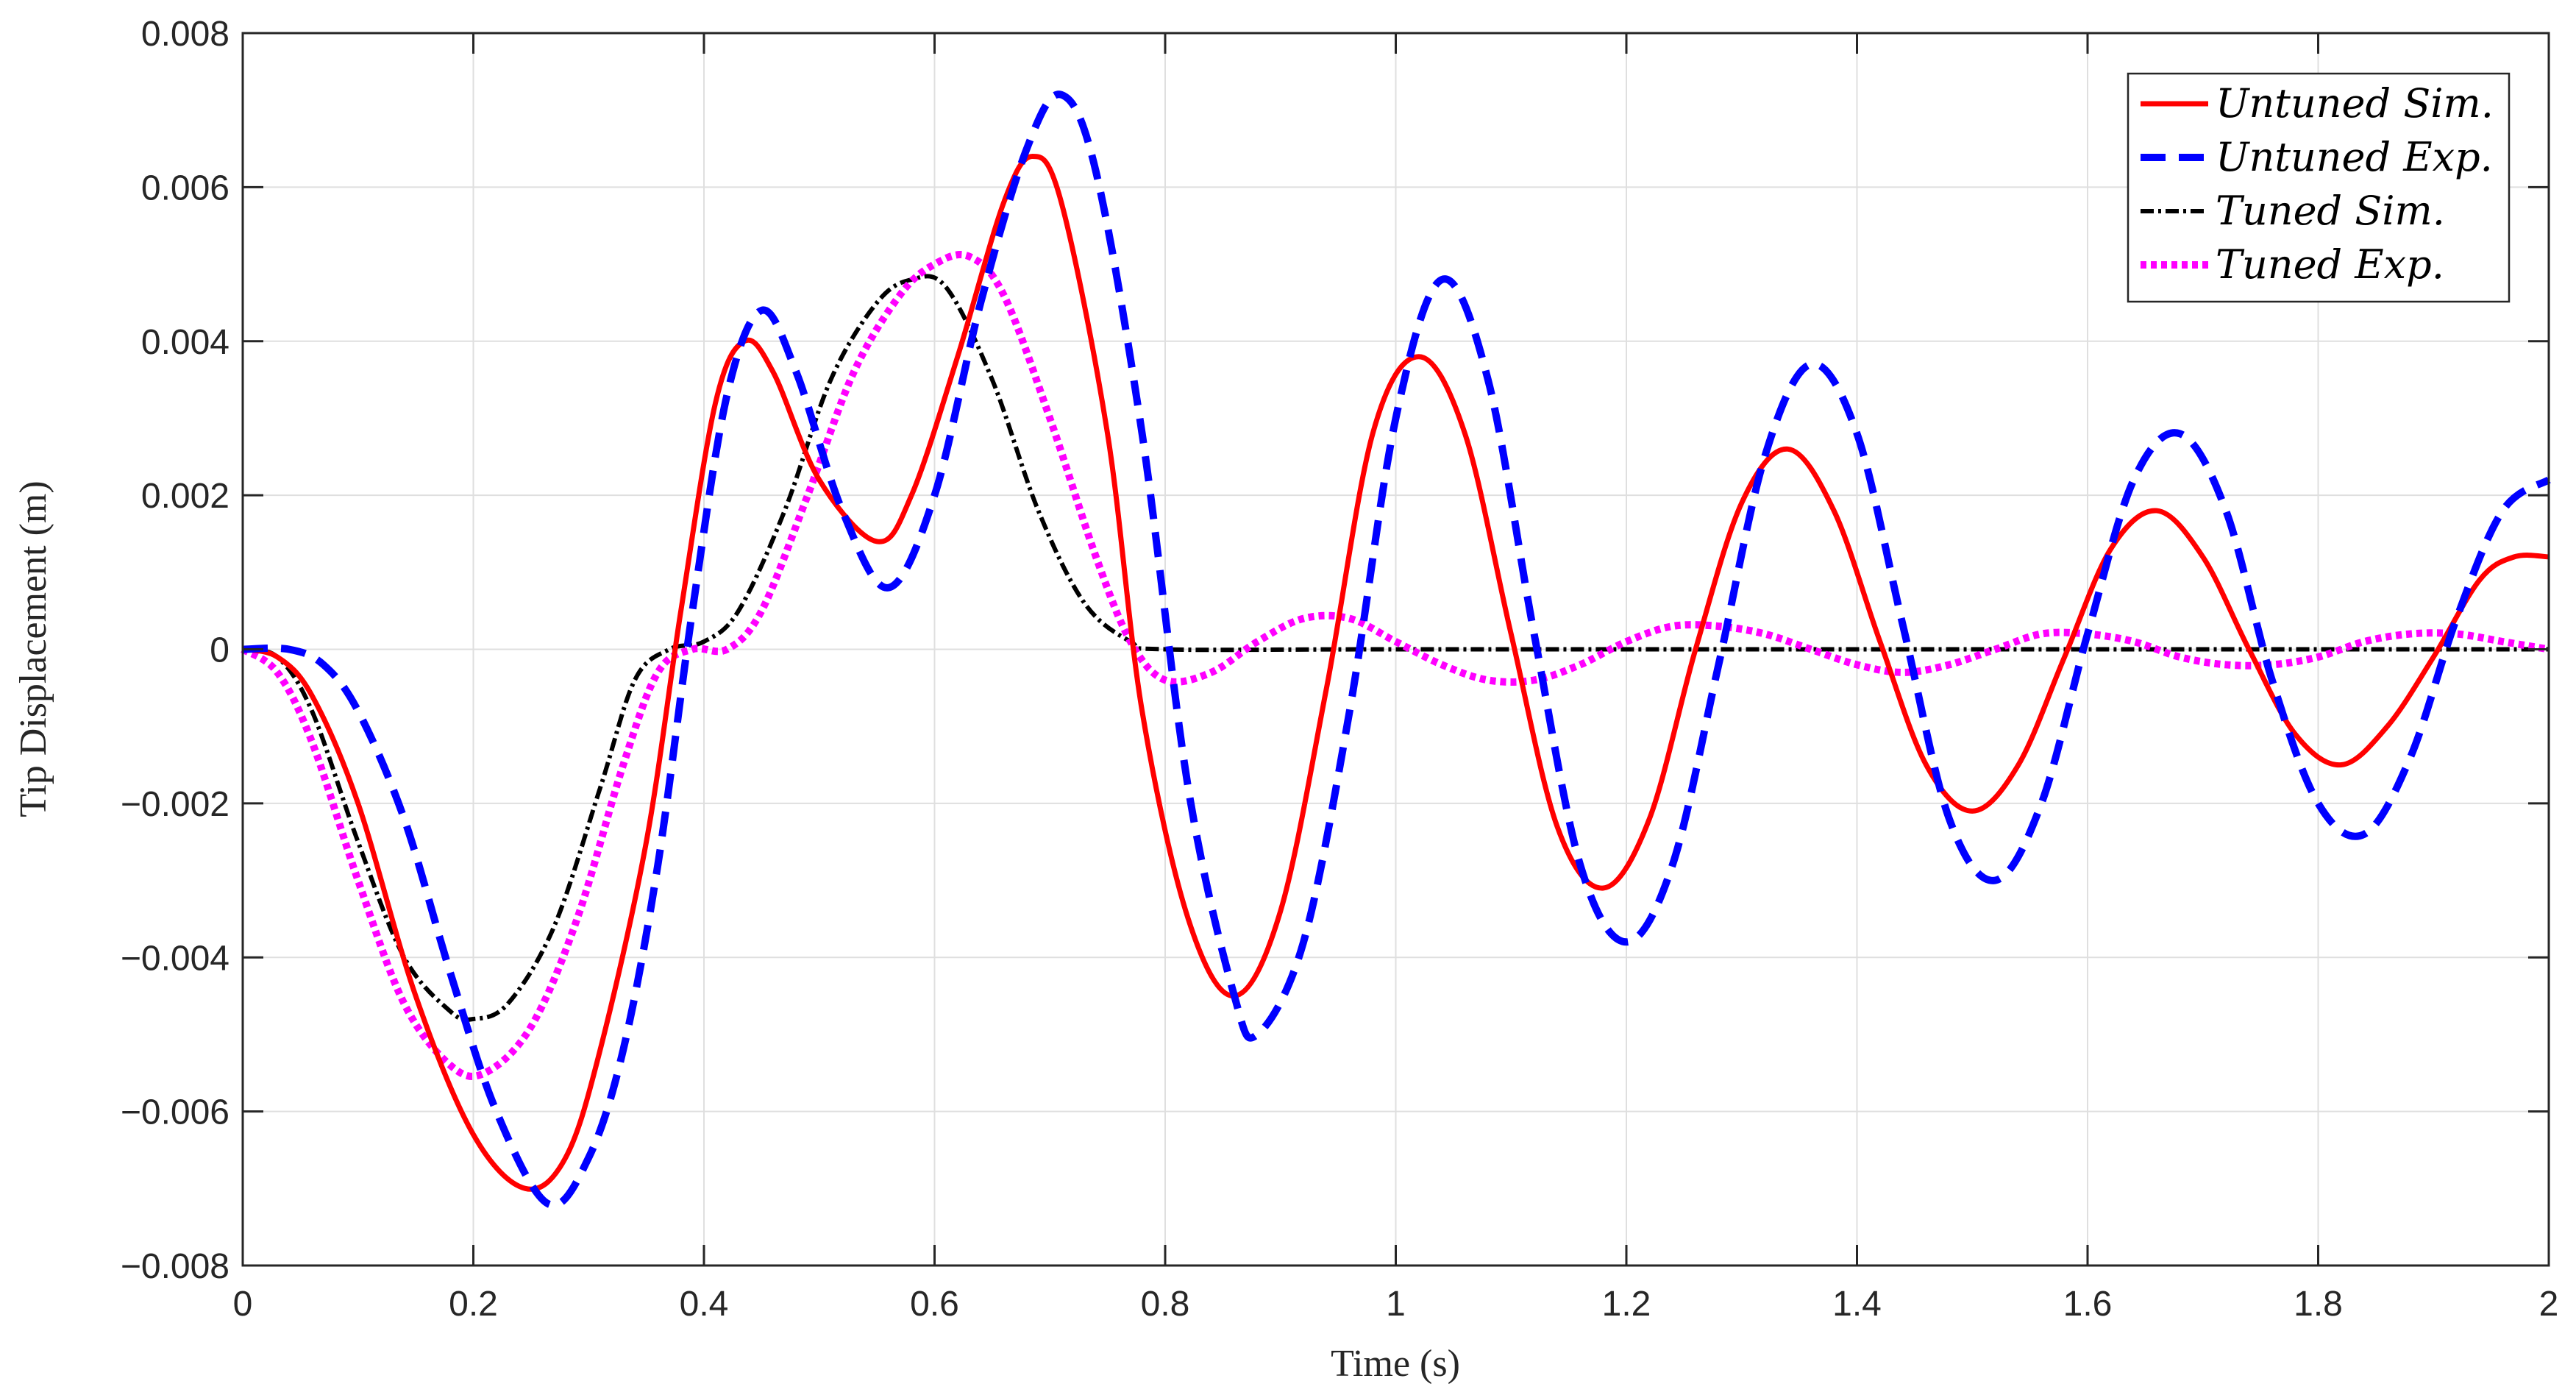 The width and height of the screenshot is (2576, 1395). Describe the element at coordinates (2354, 157) in the screenshot. I see `legend-label-untuned-exp: Untuned Exp.` at that location.